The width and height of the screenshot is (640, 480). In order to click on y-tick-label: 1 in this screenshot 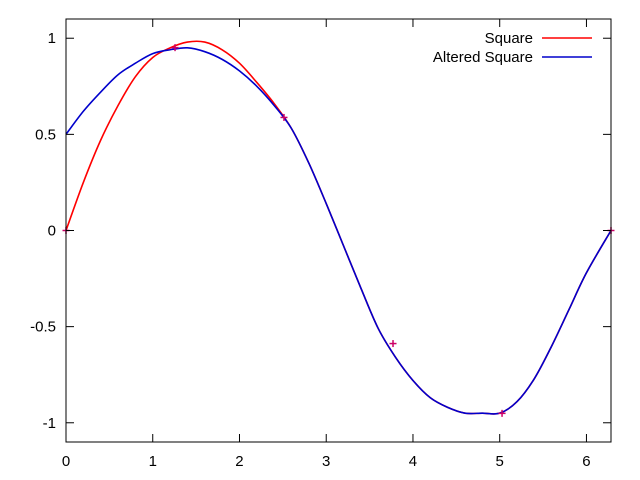, I will do `click(52, 38)`.